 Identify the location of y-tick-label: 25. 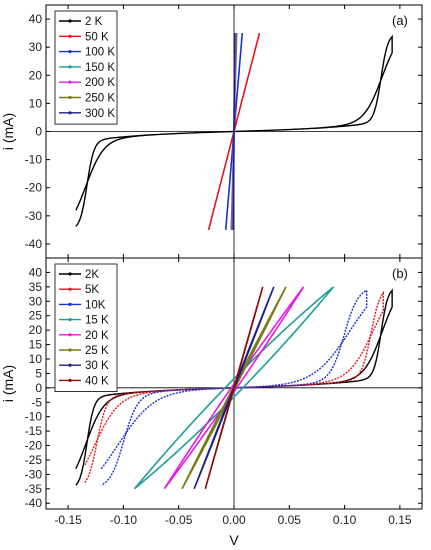
(36, 316).